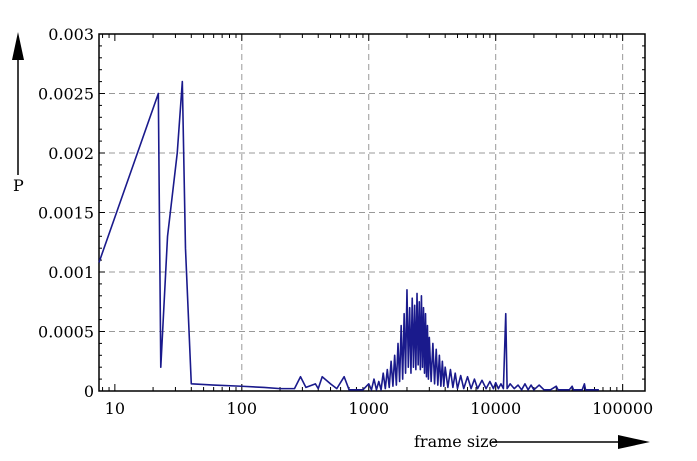 The width and height of the screenshot is (697, 461). I want to click on y-axis-label: P, so click(18, 185).